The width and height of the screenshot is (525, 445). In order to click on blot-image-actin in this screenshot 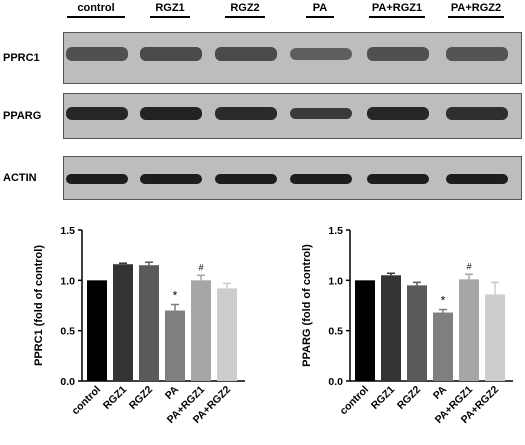, I will do `click(292, 178)`.